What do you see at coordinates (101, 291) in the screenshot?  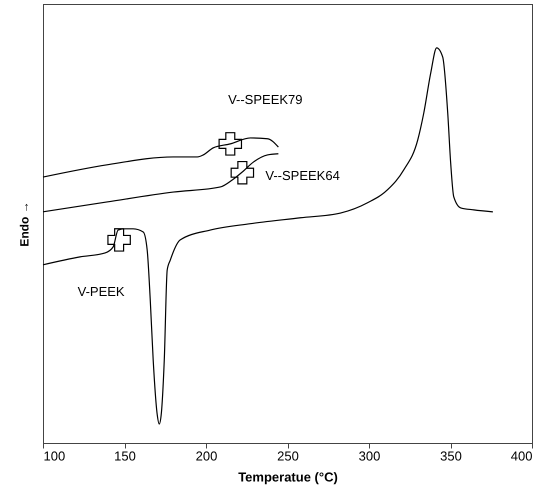 I see `series-label: V-PEEK` at bounding box center [101, 291].